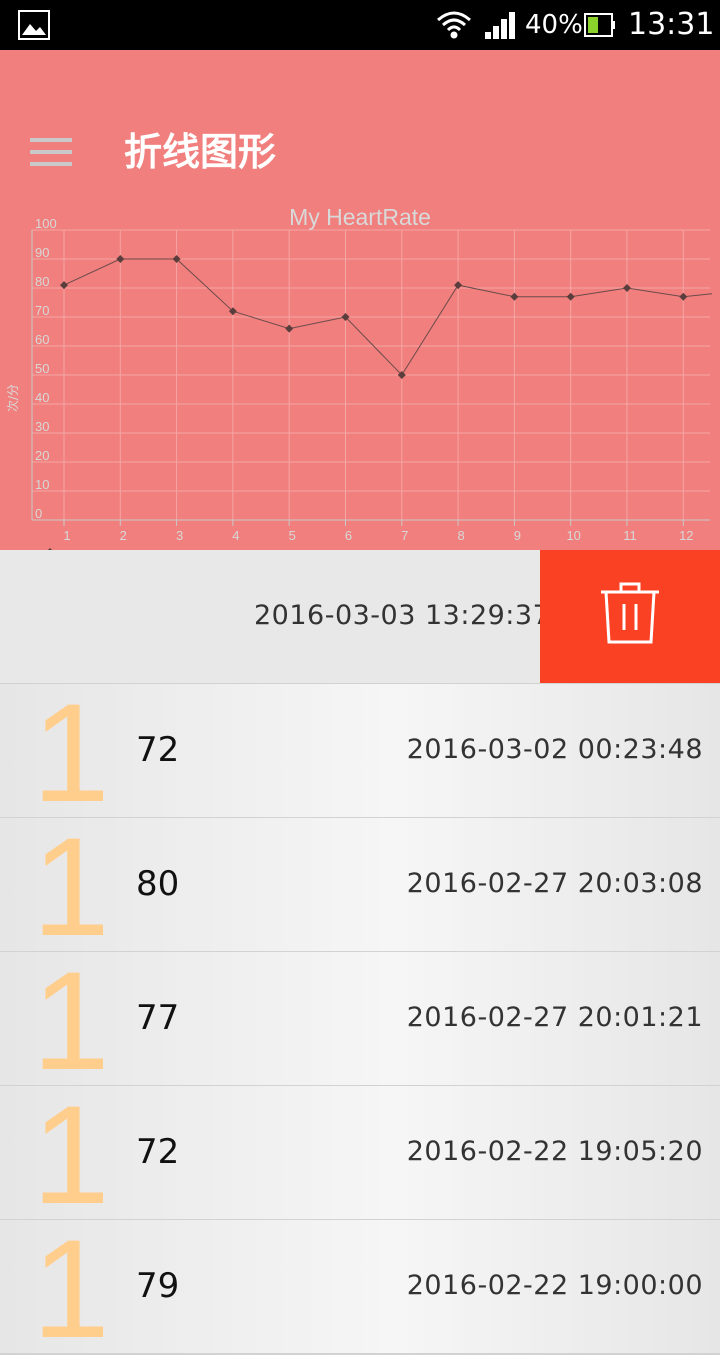 The image size is (720, 1355). Describe the element at coordinates (42, 281) in the screenshot. I see `y-tick-label: 80` at that location.